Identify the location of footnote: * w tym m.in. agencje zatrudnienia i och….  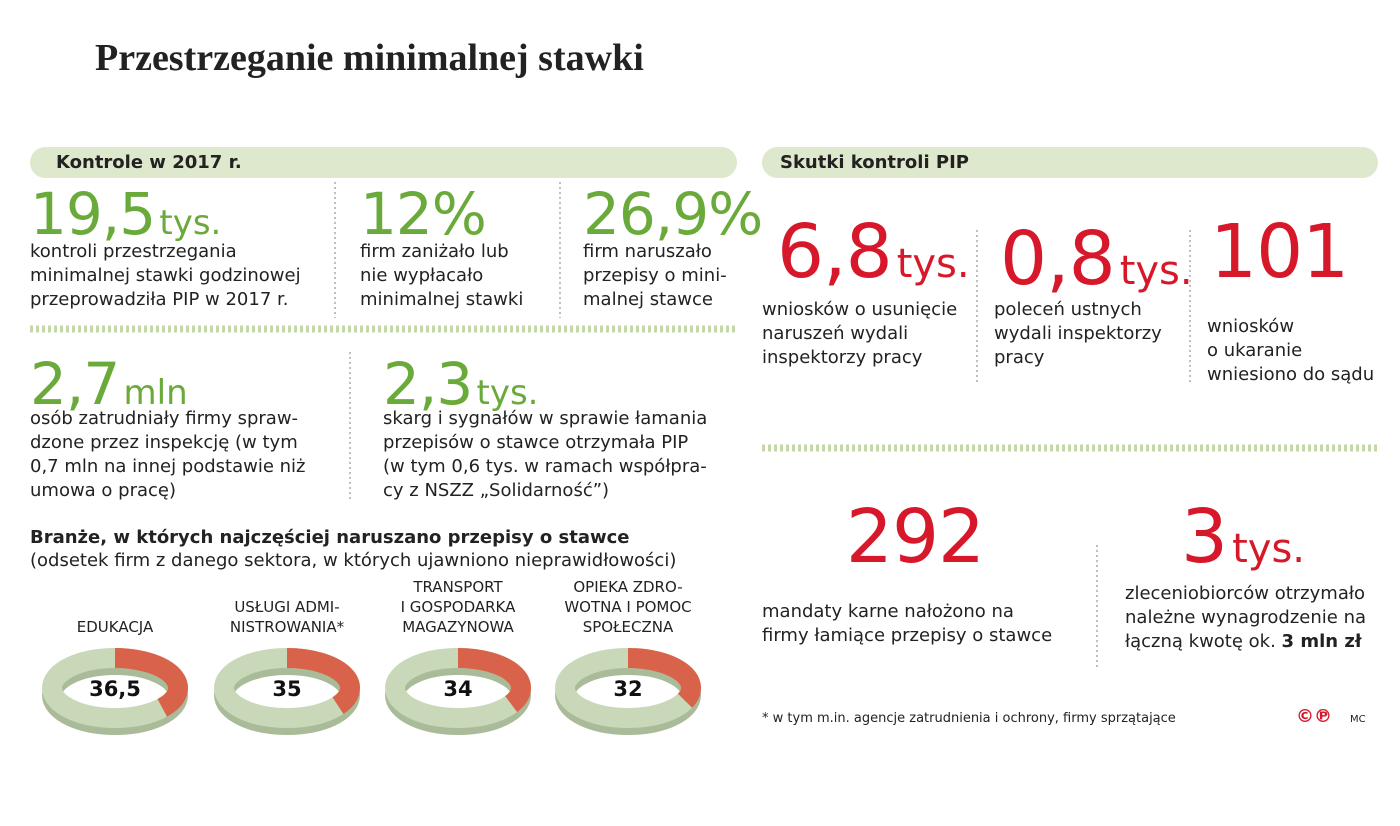
(969, 718).